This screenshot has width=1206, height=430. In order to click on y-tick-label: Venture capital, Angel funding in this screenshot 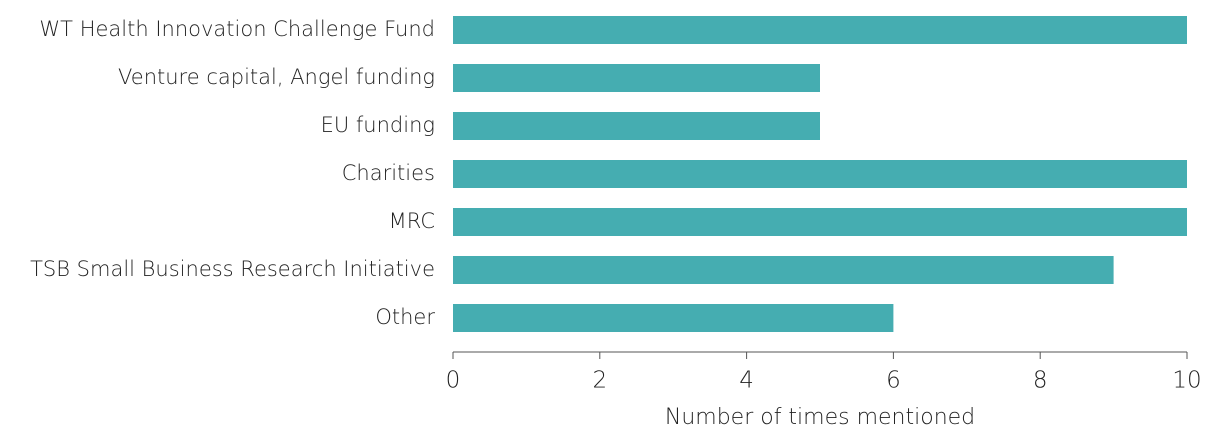, I will do `click(276, 77)`.